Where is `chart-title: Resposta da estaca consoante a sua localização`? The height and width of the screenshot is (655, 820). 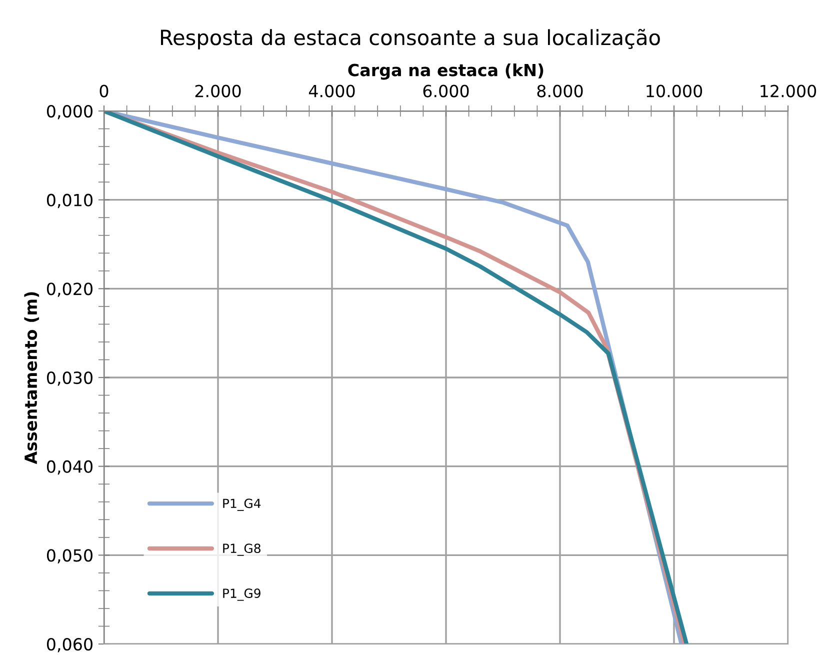 chart-title: Resposta da estaca consoante a sua localização is located at coordinates (410, 39).